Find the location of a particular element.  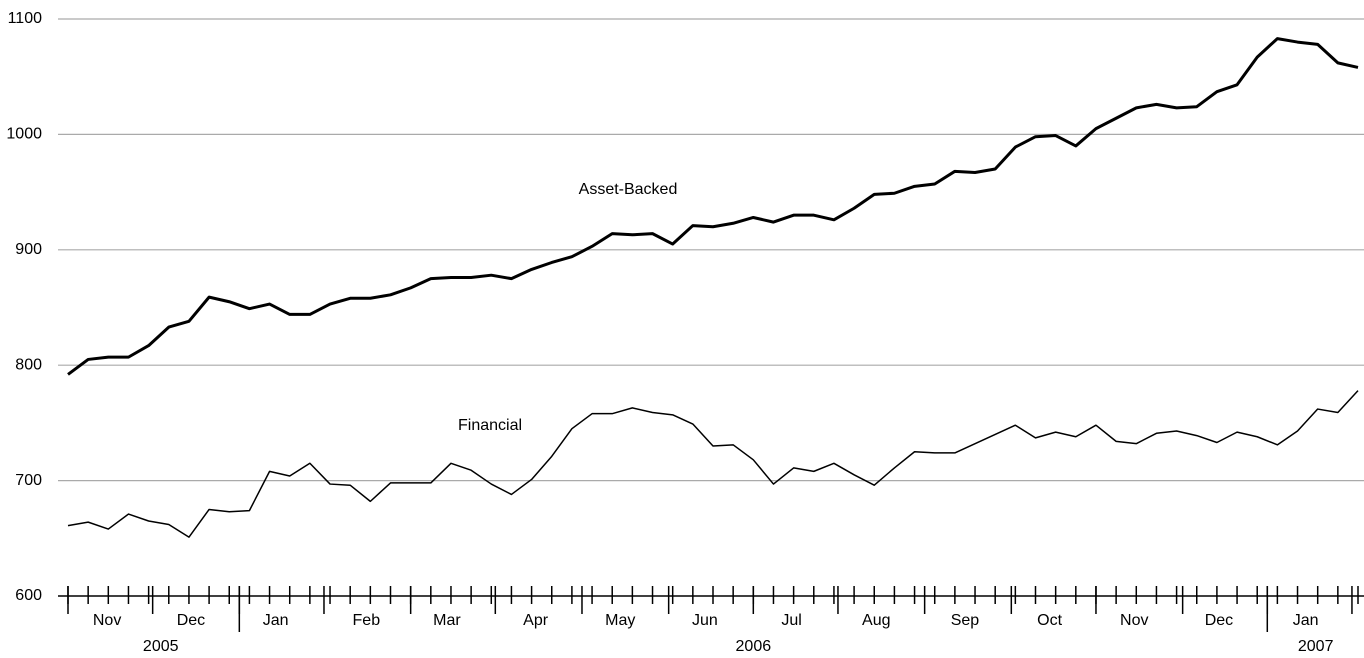

year-label: 2006 is located at coordinates (754, 646).